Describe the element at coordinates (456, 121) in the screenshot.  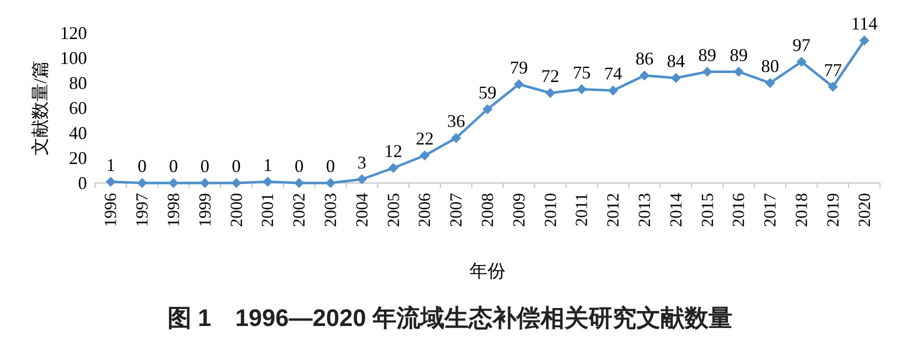
I see `data-label: 36` at that location.